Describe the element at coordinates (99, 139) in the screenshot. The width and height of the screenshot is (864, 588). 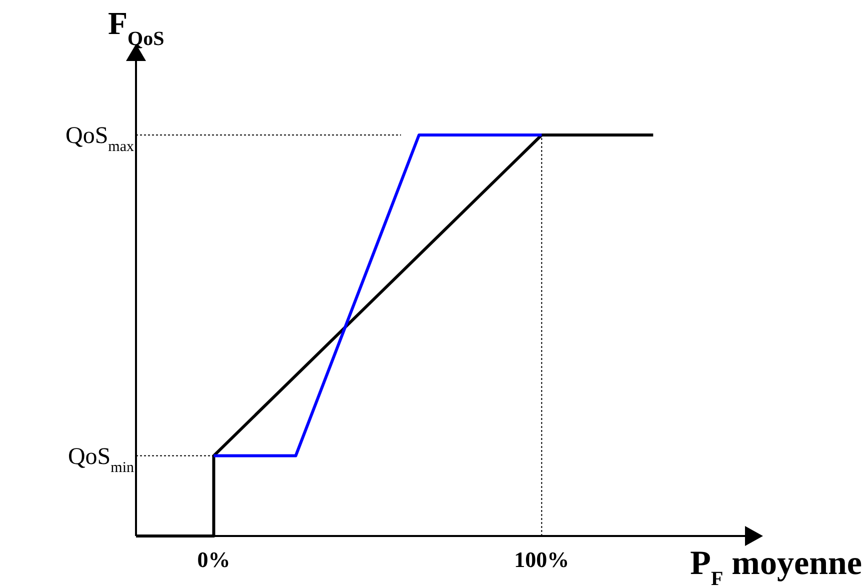
I see `ref-line-label: QoS$_{max}$` at that location.